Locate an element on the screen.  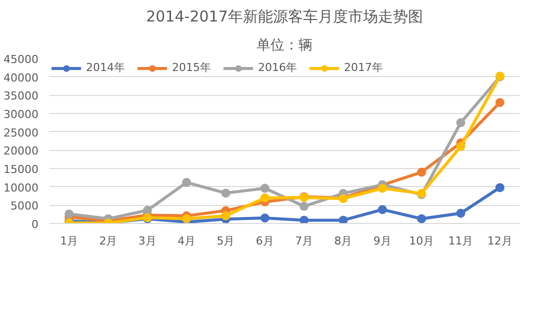
y-tick-label: 15000 is located at coordinates (21, 169).